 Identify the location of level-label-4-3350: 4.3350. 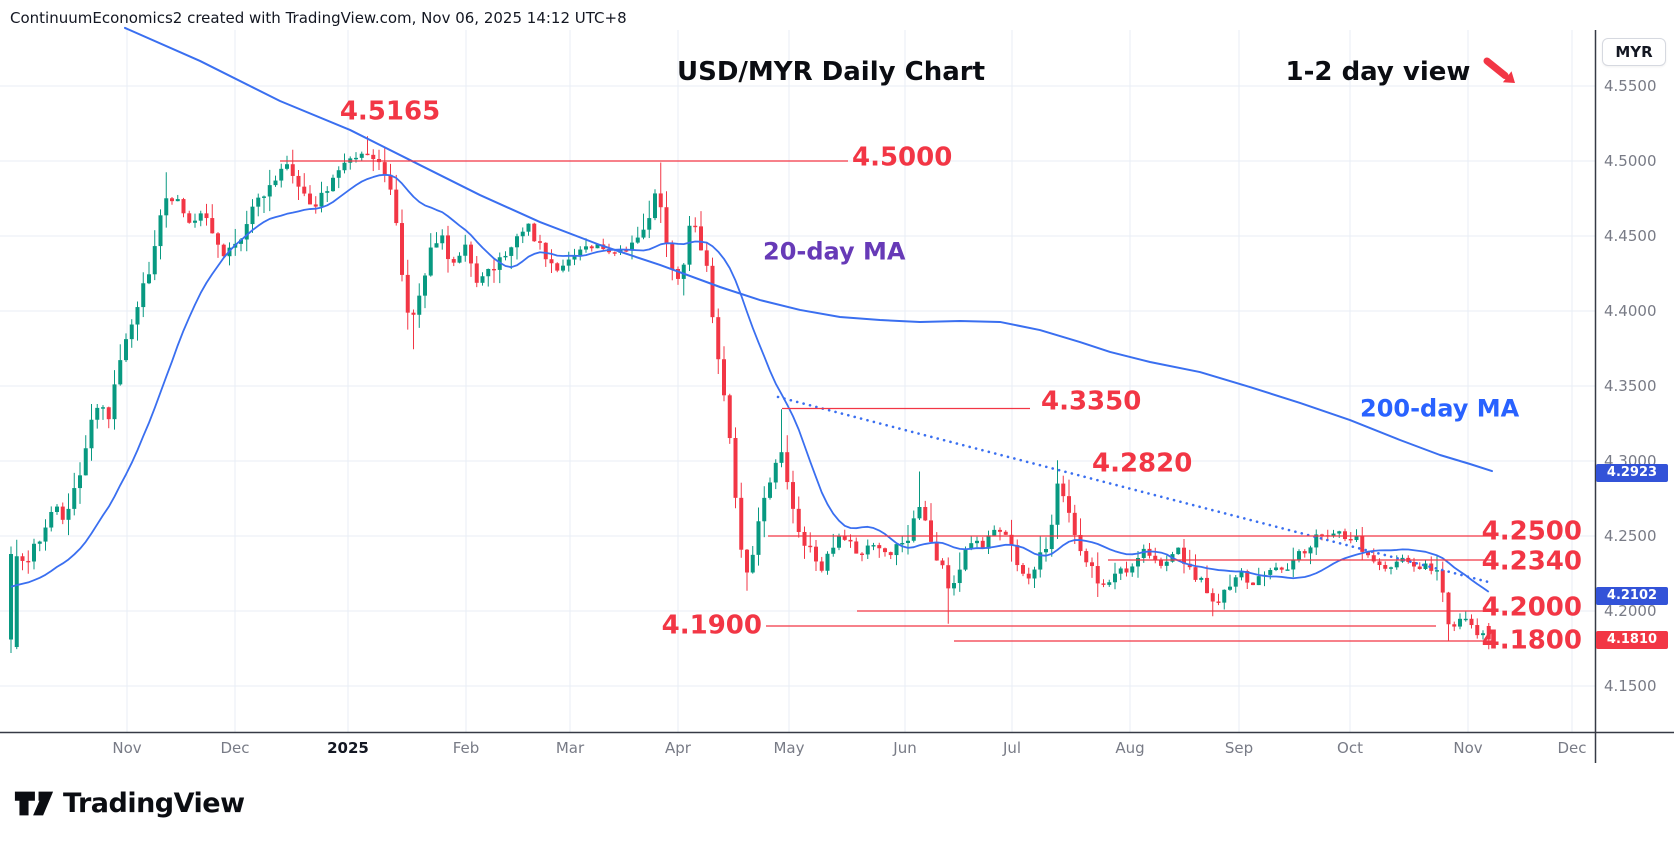
(1091, 401).